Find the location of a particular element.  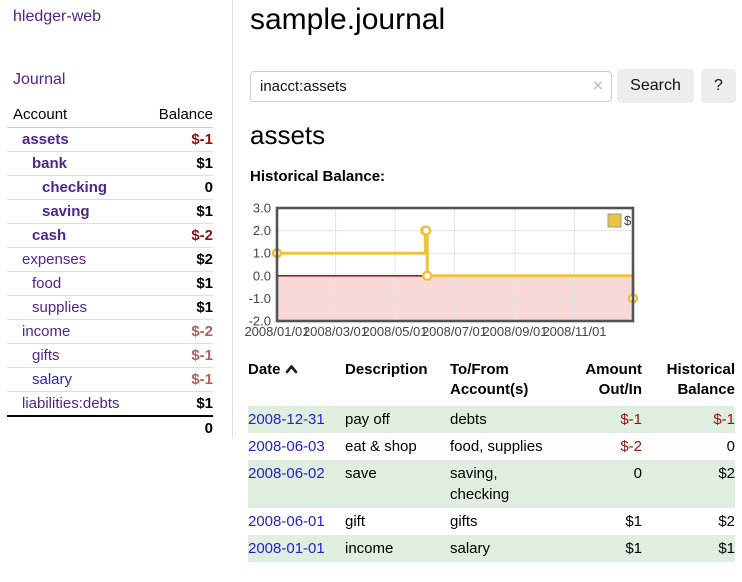

help-button: ? is located at coordinates (718, 86).